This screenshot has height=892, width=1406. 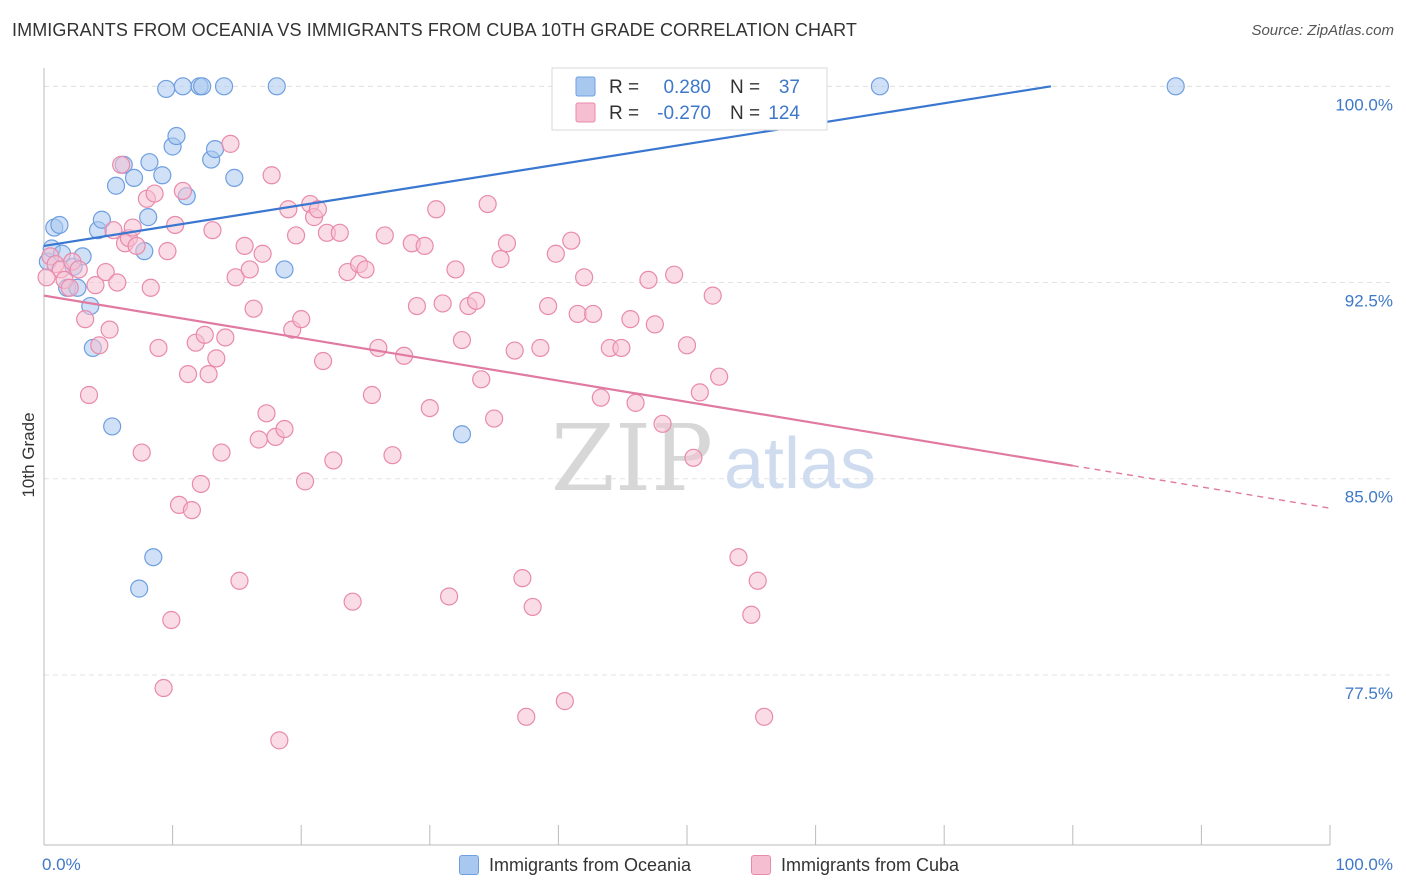 What do you see at coordinates (585, 86) in the screenshot?
I see `legend-swatch-oceania` at bounding box center [585, 86].